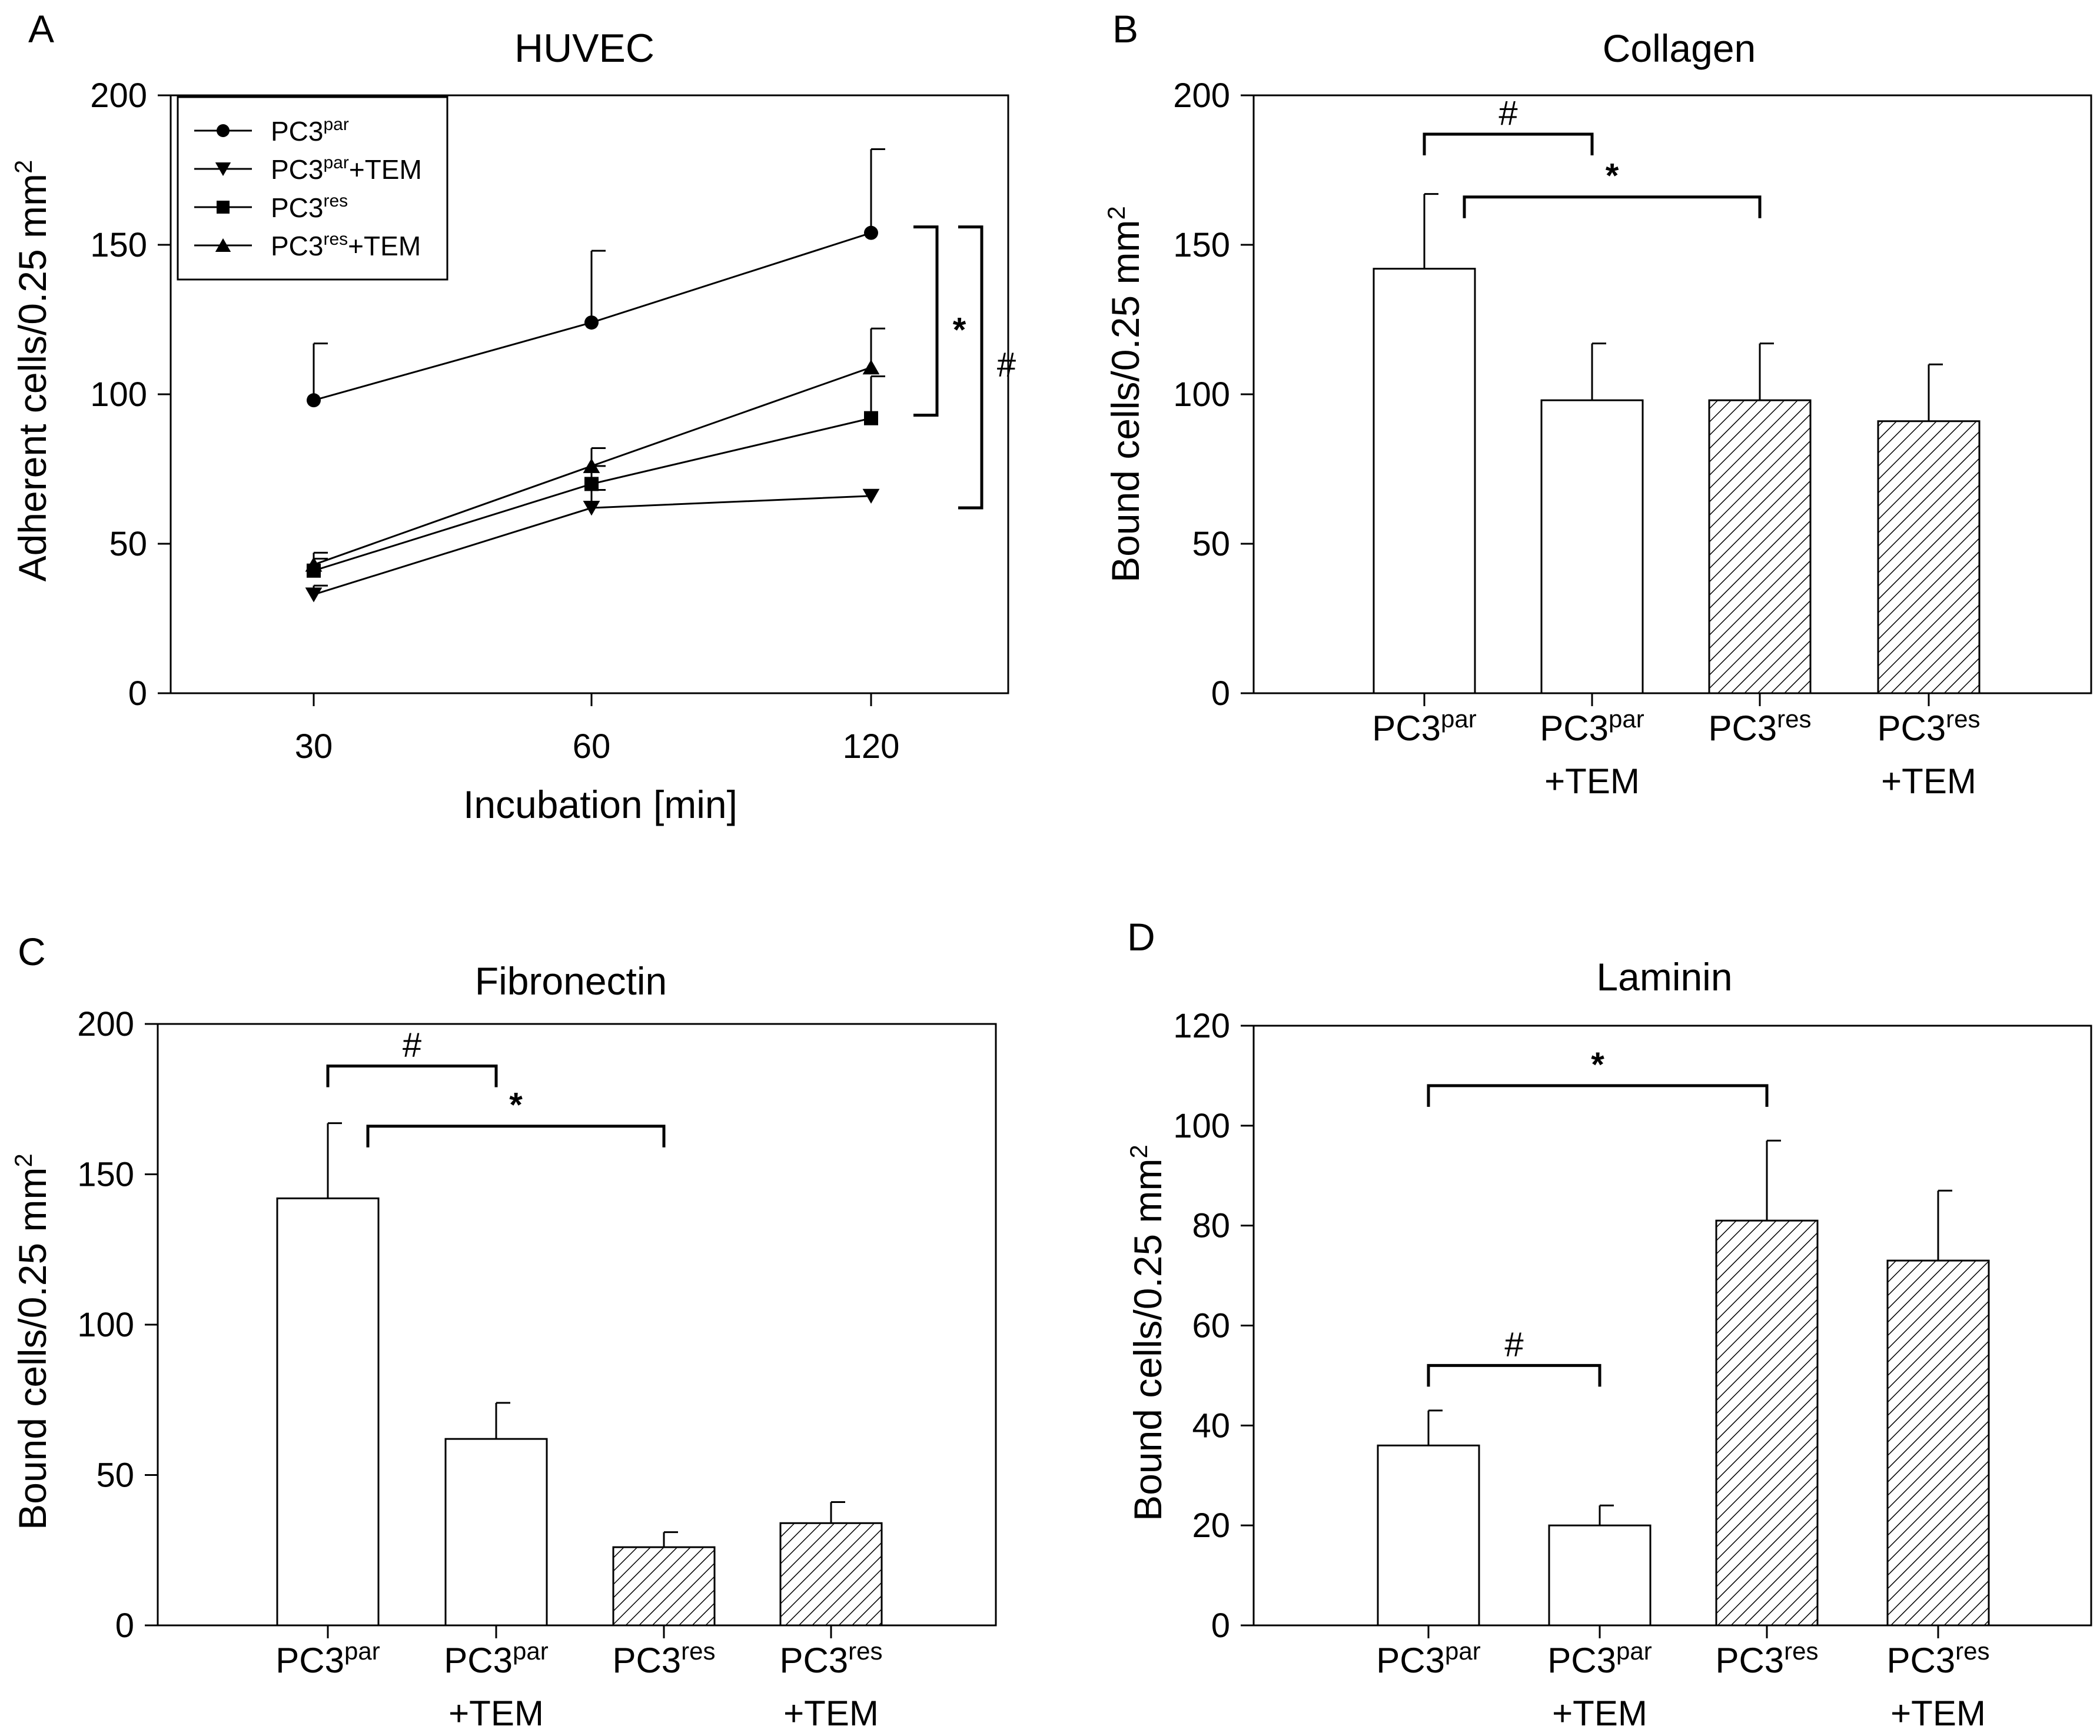  I want to click on legend-entry-sup: res, so click(335, 240).